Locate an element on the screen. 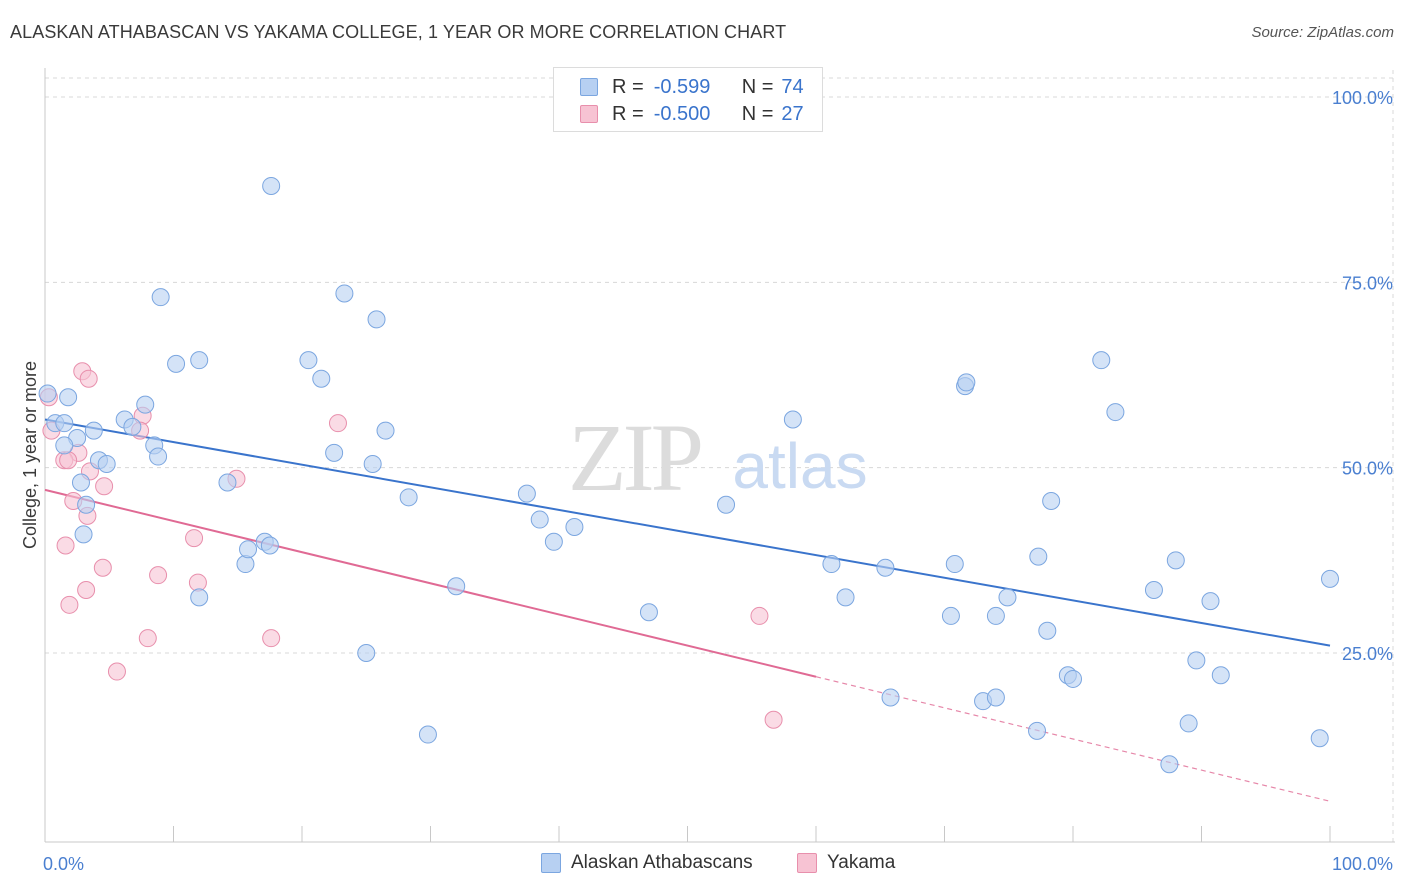 This screenshot has height=892, width=1406. watermark: ZIP atlas is located at coordinates (718, 457).